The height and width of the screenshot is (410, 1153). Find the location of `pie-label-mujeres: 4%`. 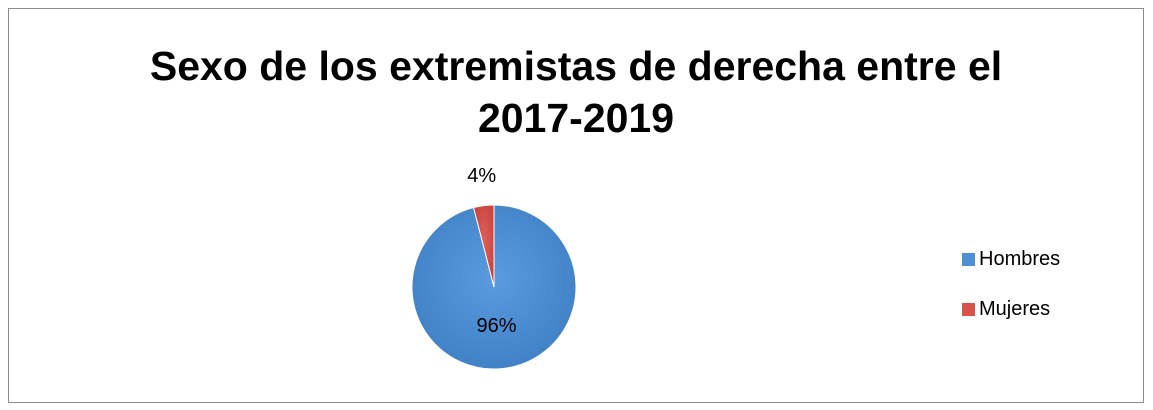

pie-label-mujeres: 4% is located at coordinates (481, 176).